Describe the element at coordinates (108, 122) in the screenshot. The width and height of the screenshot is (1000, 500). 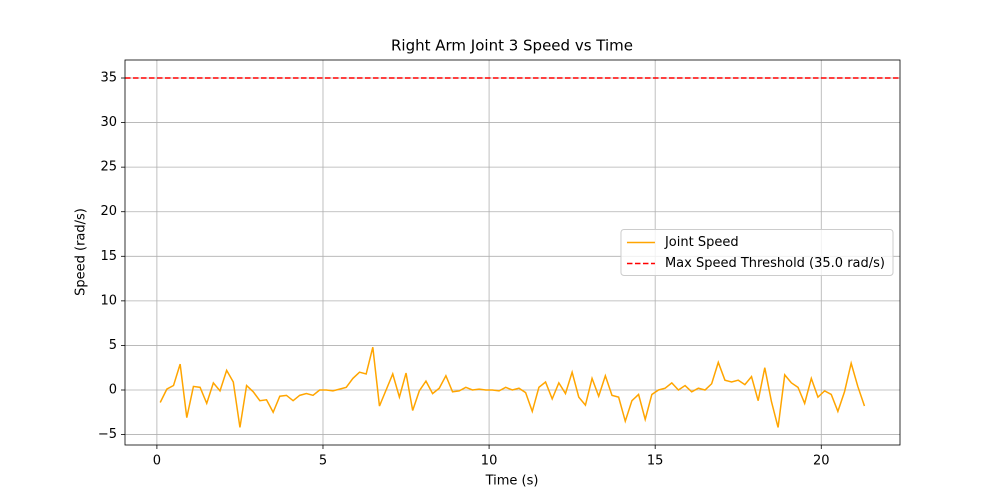
I see `y-tick-label: 30` at that location.